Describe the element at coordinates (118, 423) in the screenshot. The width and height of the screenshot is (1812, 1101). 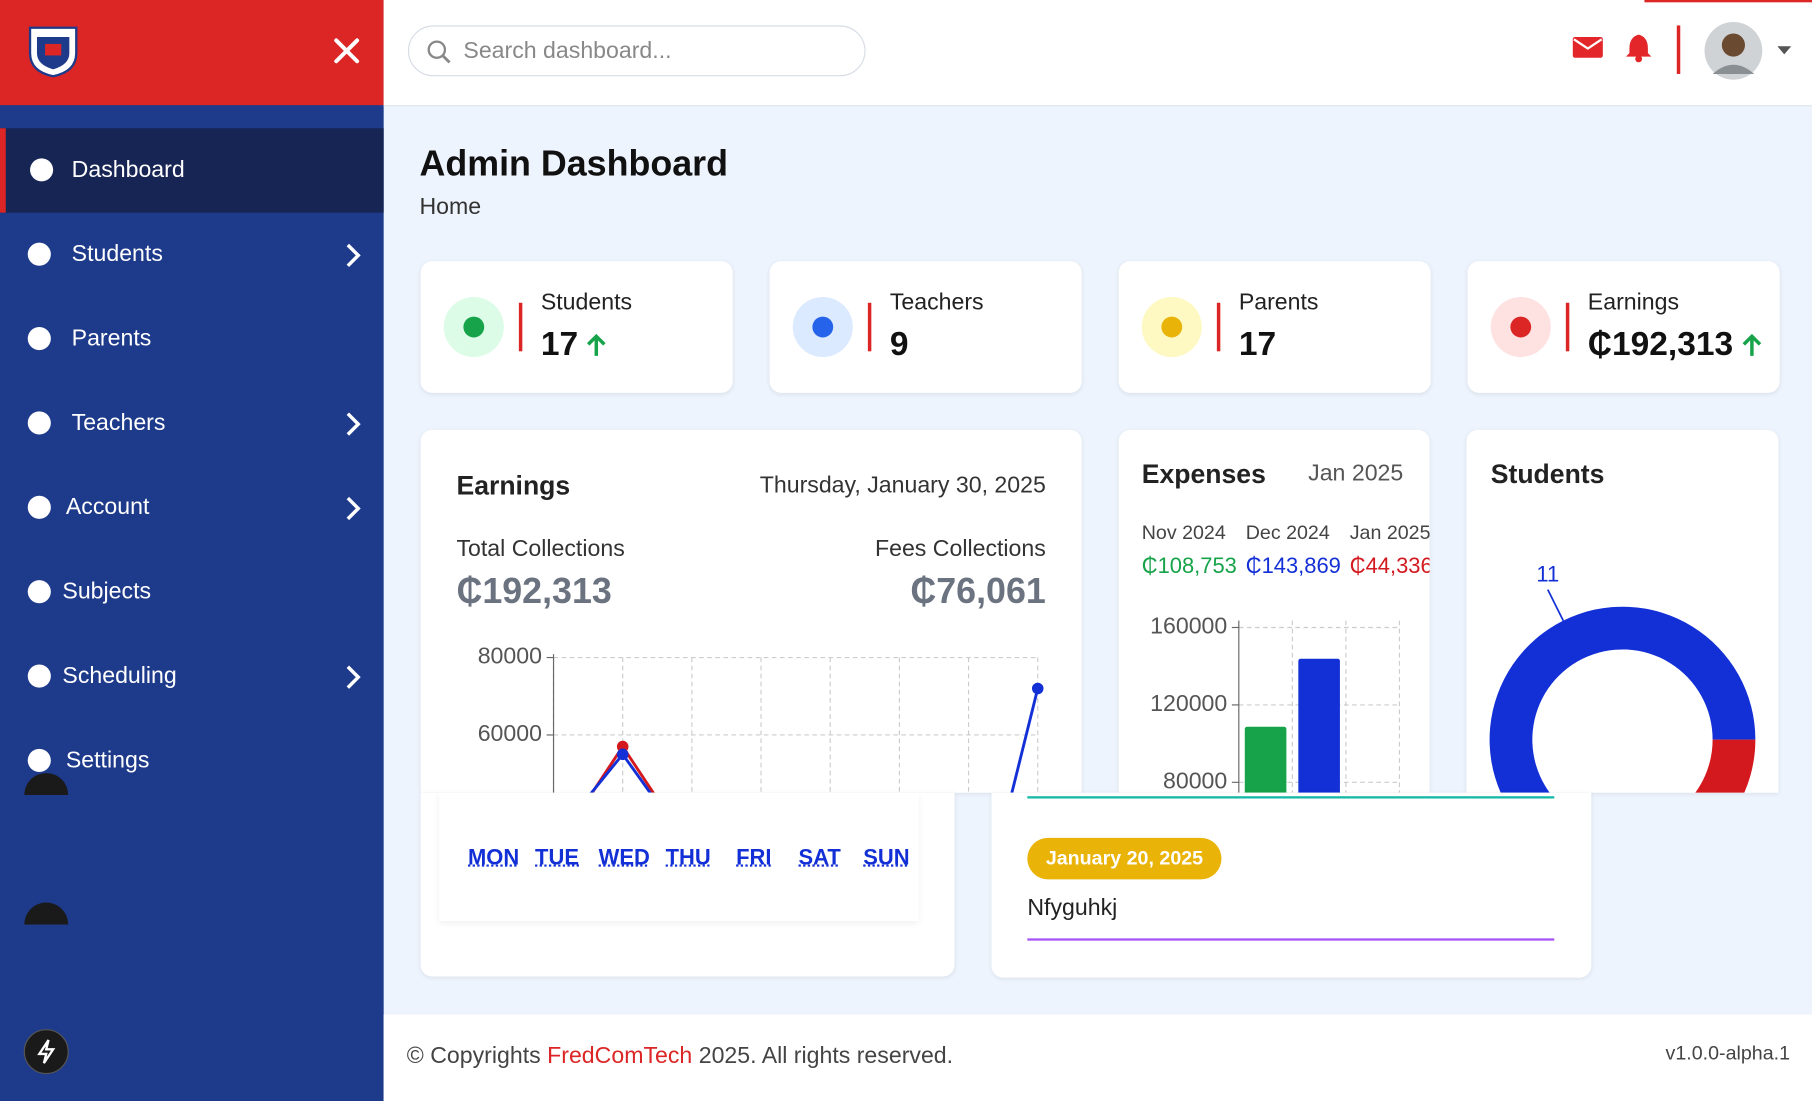
I see `menu-label: Teachers` at that location.